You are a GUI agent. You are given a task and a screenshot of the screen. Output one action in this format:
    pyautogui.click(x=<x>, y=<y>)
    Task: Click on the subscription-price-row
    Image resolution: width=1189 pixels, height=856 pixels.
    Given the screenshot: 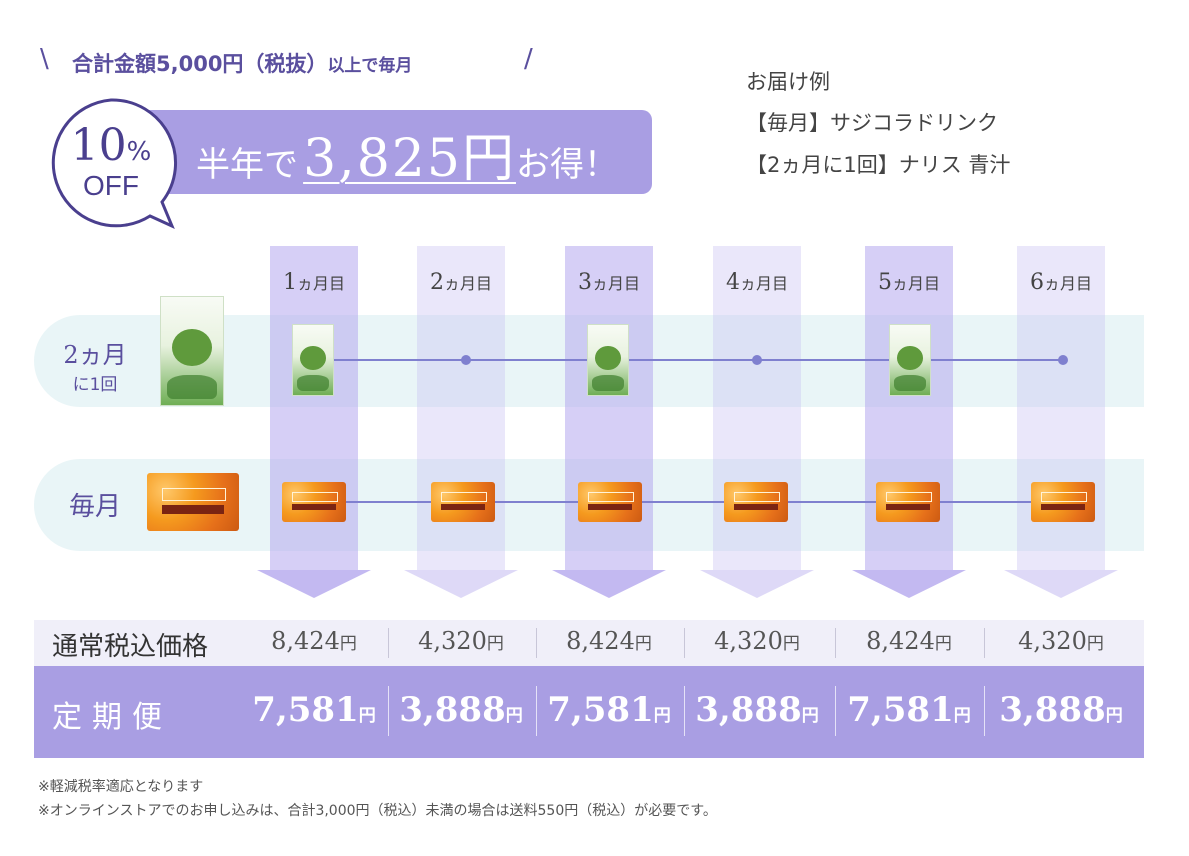 What is the action you would take?
    pyautogui.click(x=589, y=712)
    